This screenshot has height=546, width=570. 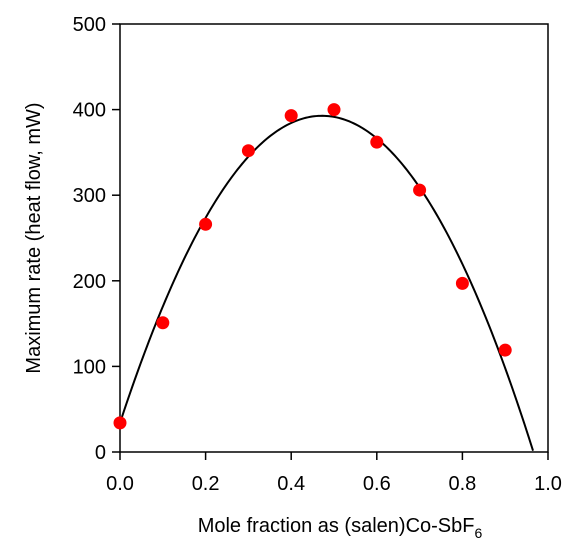 I want to click on y-axis-title: Maximum rate (heat flow, mW), so click(x=34, y=237).